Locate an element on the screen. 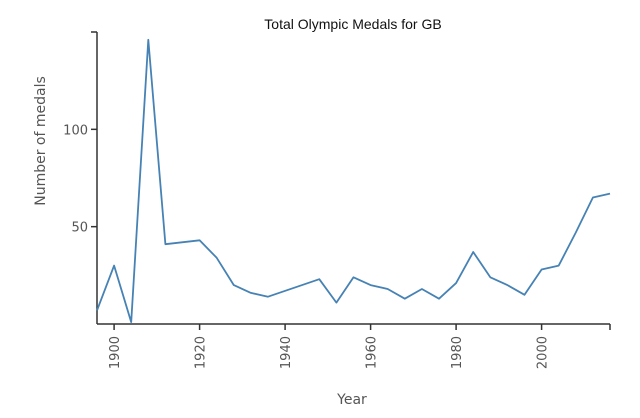 The width and height of the screenshot is (640, 418). x-tick-label: 2000 is located at coordinates (543, 352).